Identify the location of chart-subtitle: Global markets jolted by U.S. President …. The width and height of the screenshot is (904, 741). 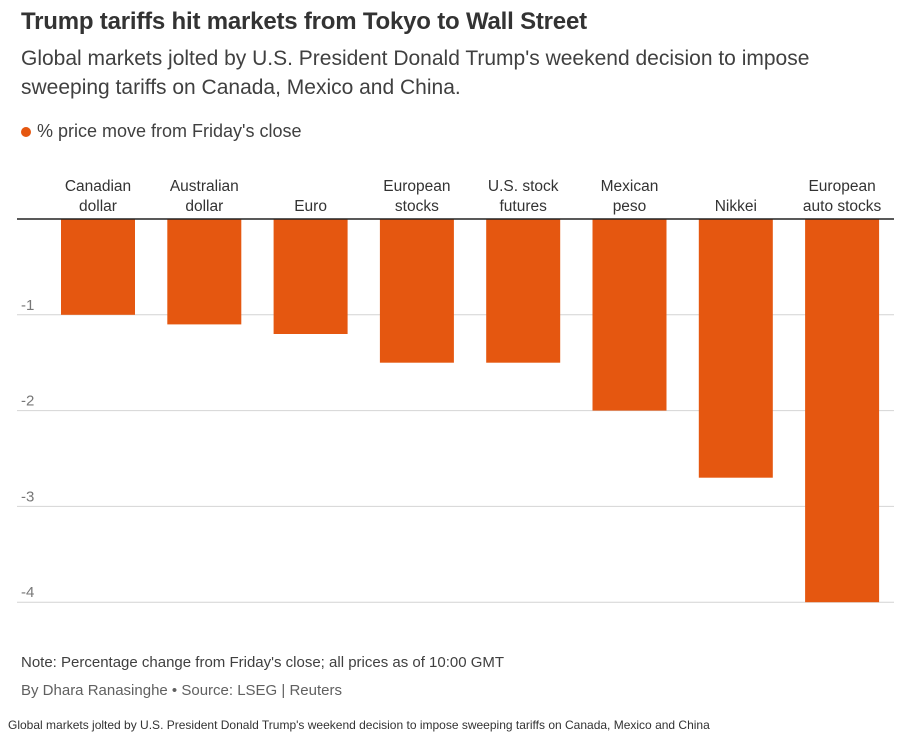
(415, 73).